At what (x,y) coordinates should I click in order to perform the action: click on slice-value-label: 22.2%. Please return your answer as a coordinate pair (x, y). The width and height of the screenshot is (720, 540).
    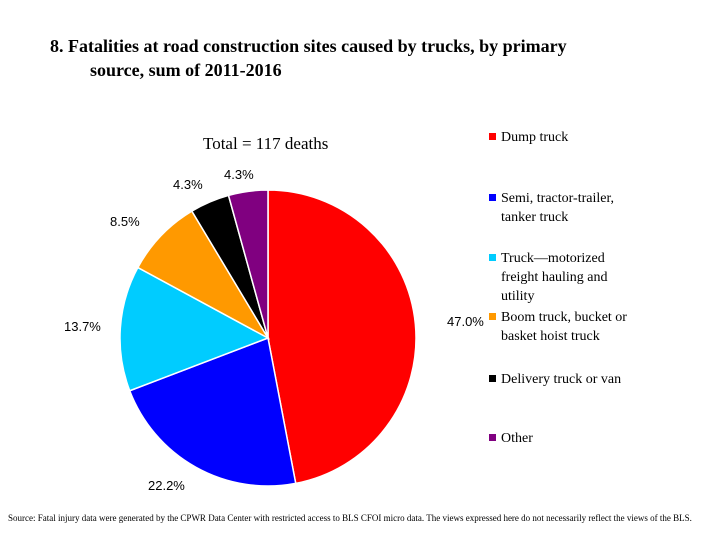
    Looking at the image, I should click on (166, 485).